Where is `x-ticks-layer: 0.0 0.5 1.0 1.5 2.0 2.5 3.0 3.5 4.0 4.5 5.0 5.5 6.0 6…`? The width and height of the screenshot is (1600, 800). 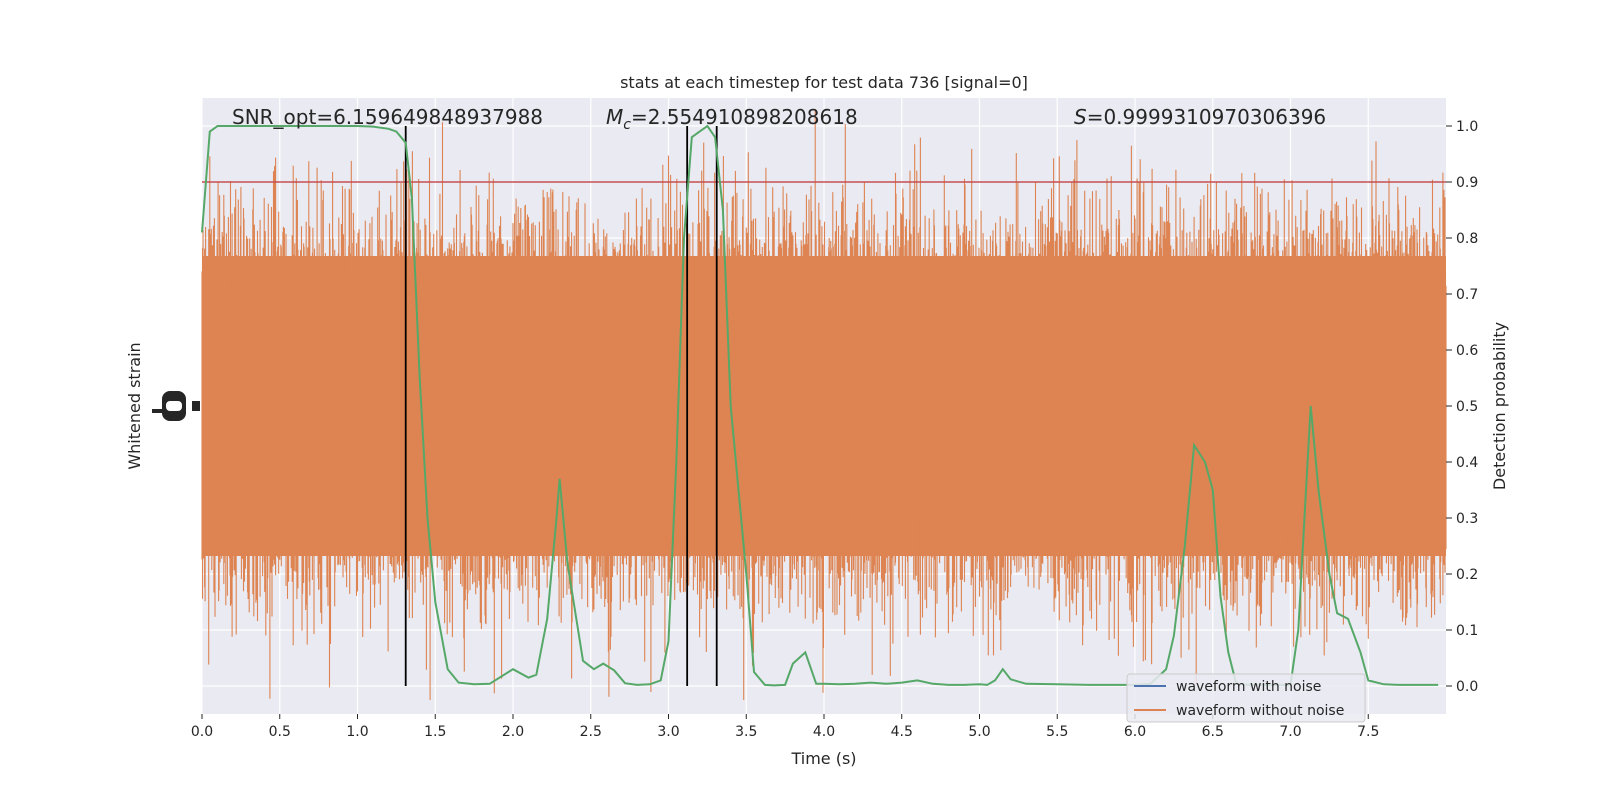 x-ticks-layer: 0.0 0.5 1.0 1.5 2.0 2.5 3.0 3.5 4.0 4.5 5.0 5.5 6.0 6… is located at coordinates (785, 727).